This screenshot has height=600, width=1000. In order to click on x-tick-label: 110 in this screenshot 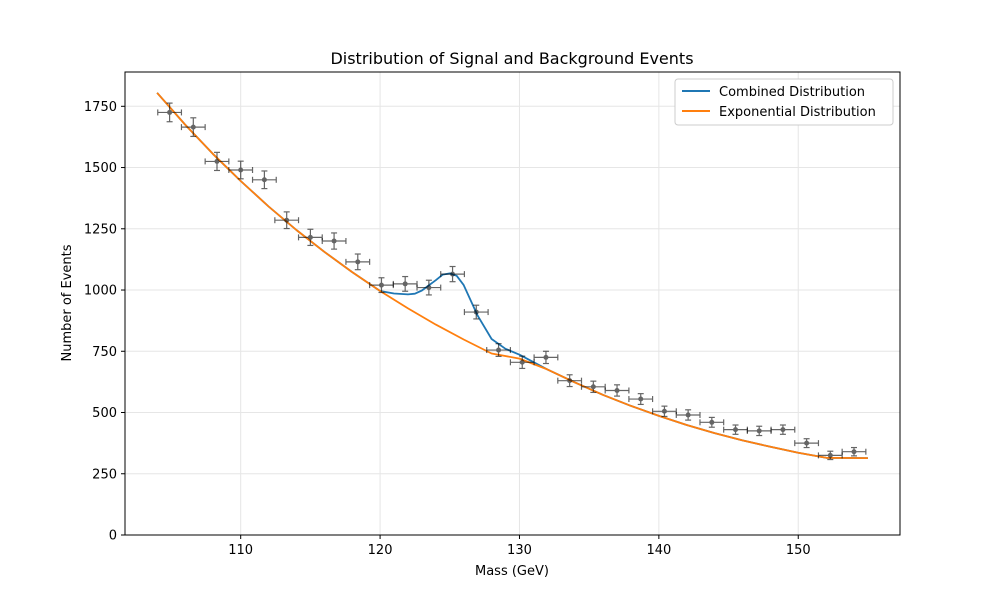, I will do `click(240, 550)`.